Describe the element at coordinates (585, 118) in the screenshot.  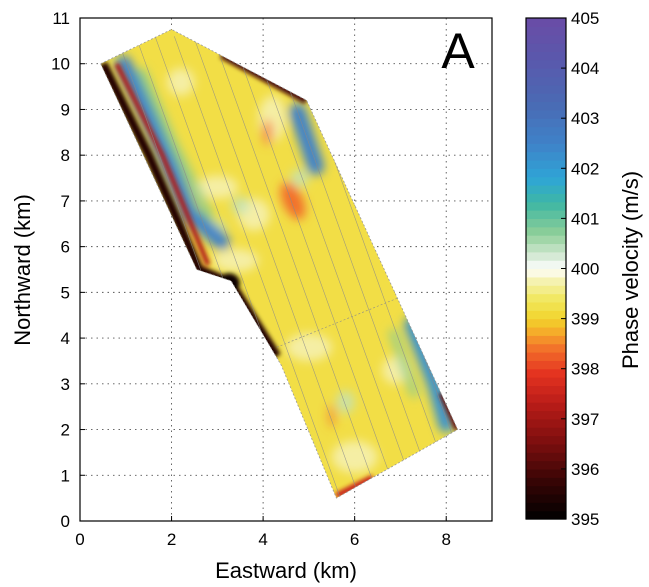
I see `colorbar-tick-label: 403` at that location.